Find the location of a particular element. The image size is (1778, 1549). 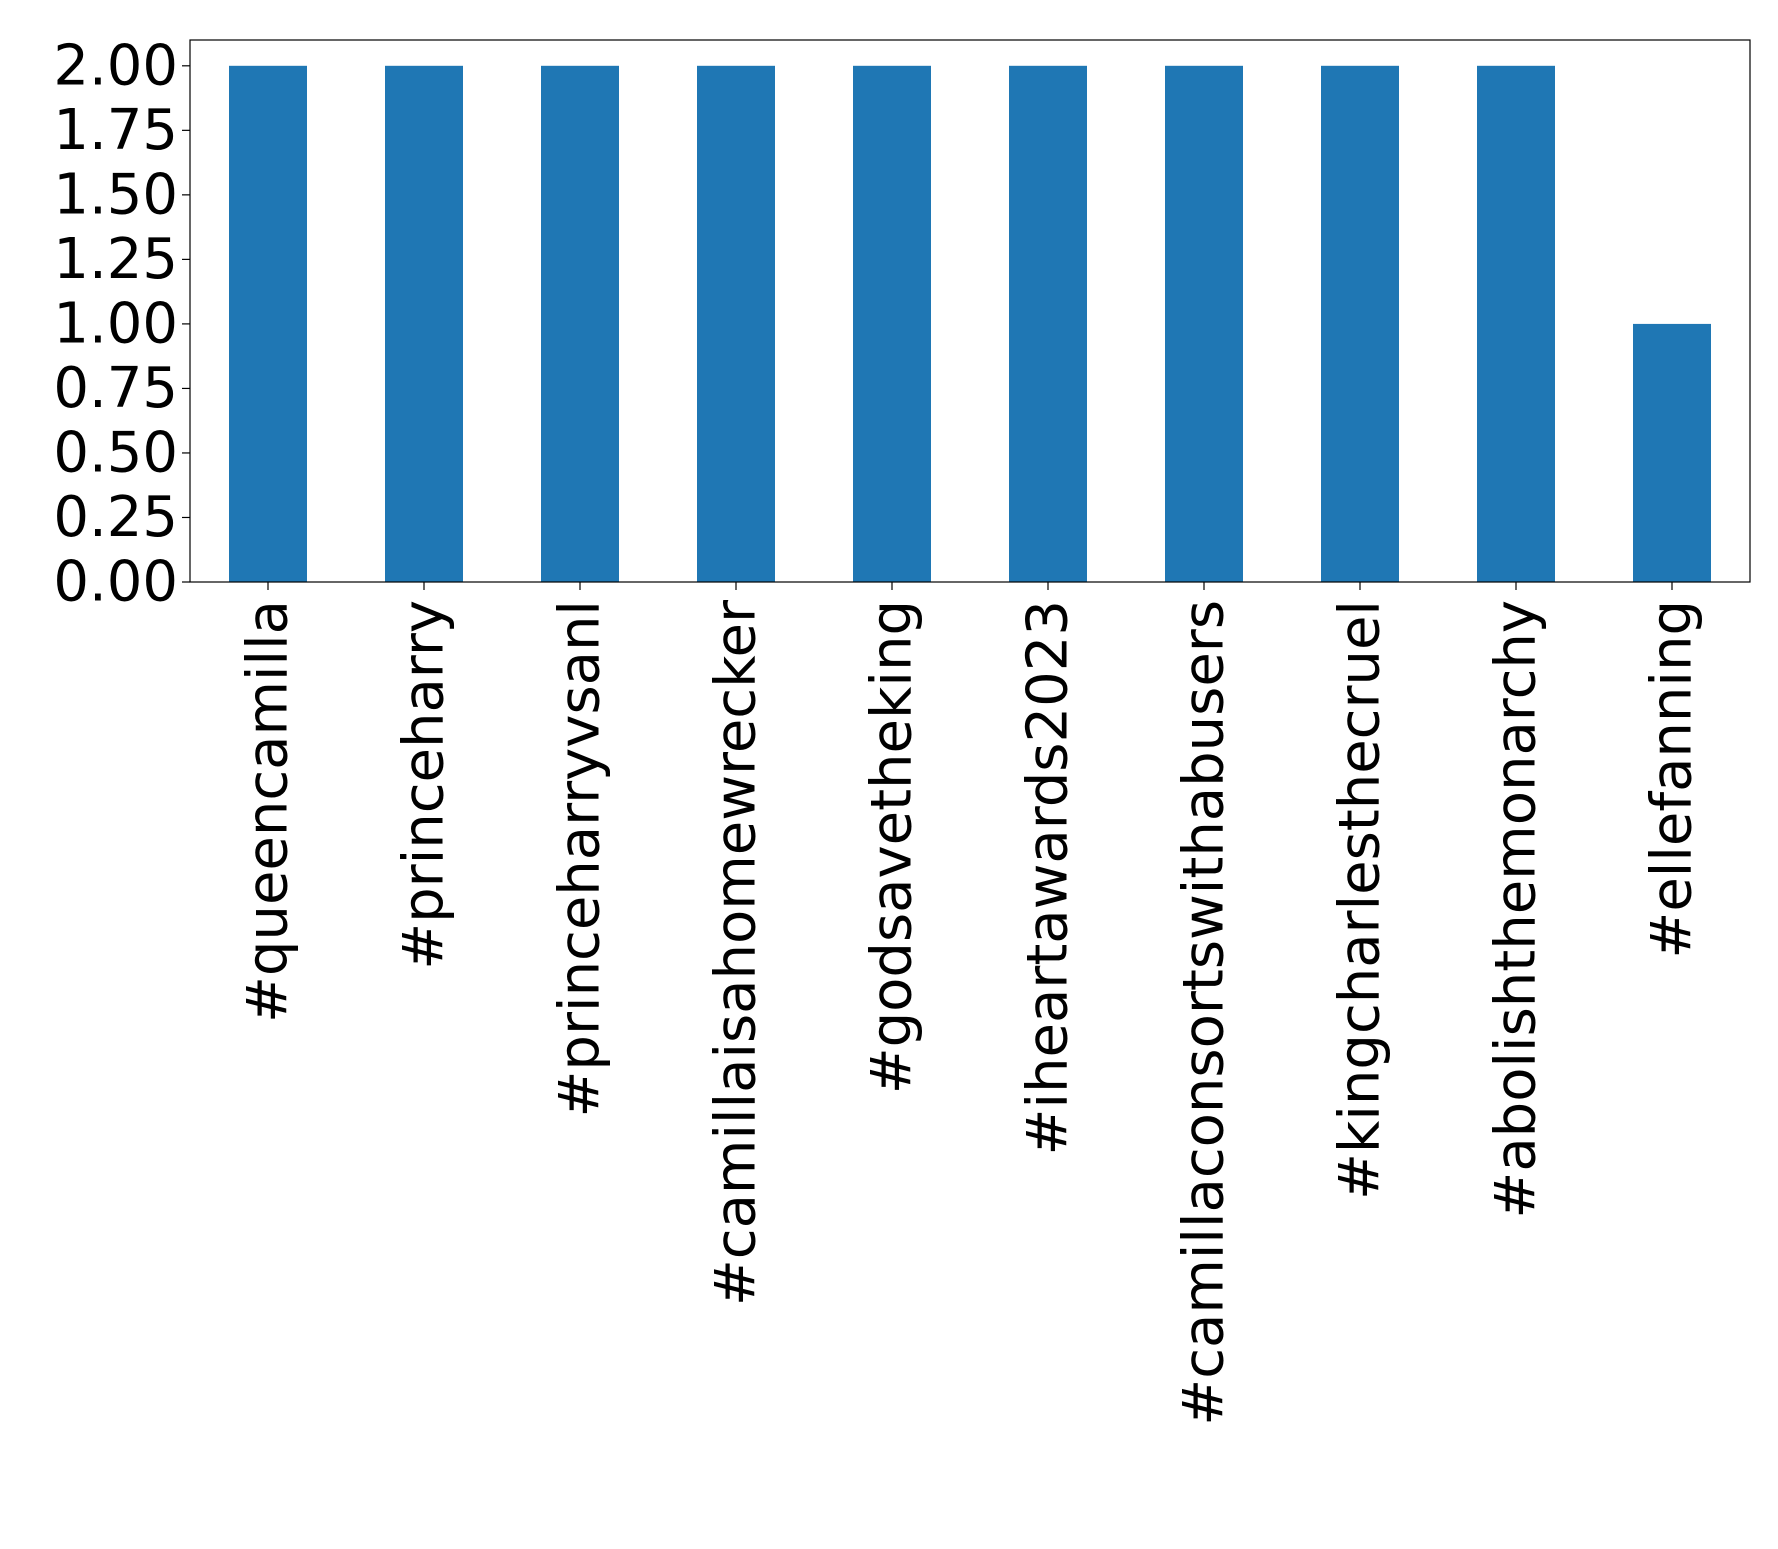

y-tick-label: 1.75 is located at coordinates (115, 130).